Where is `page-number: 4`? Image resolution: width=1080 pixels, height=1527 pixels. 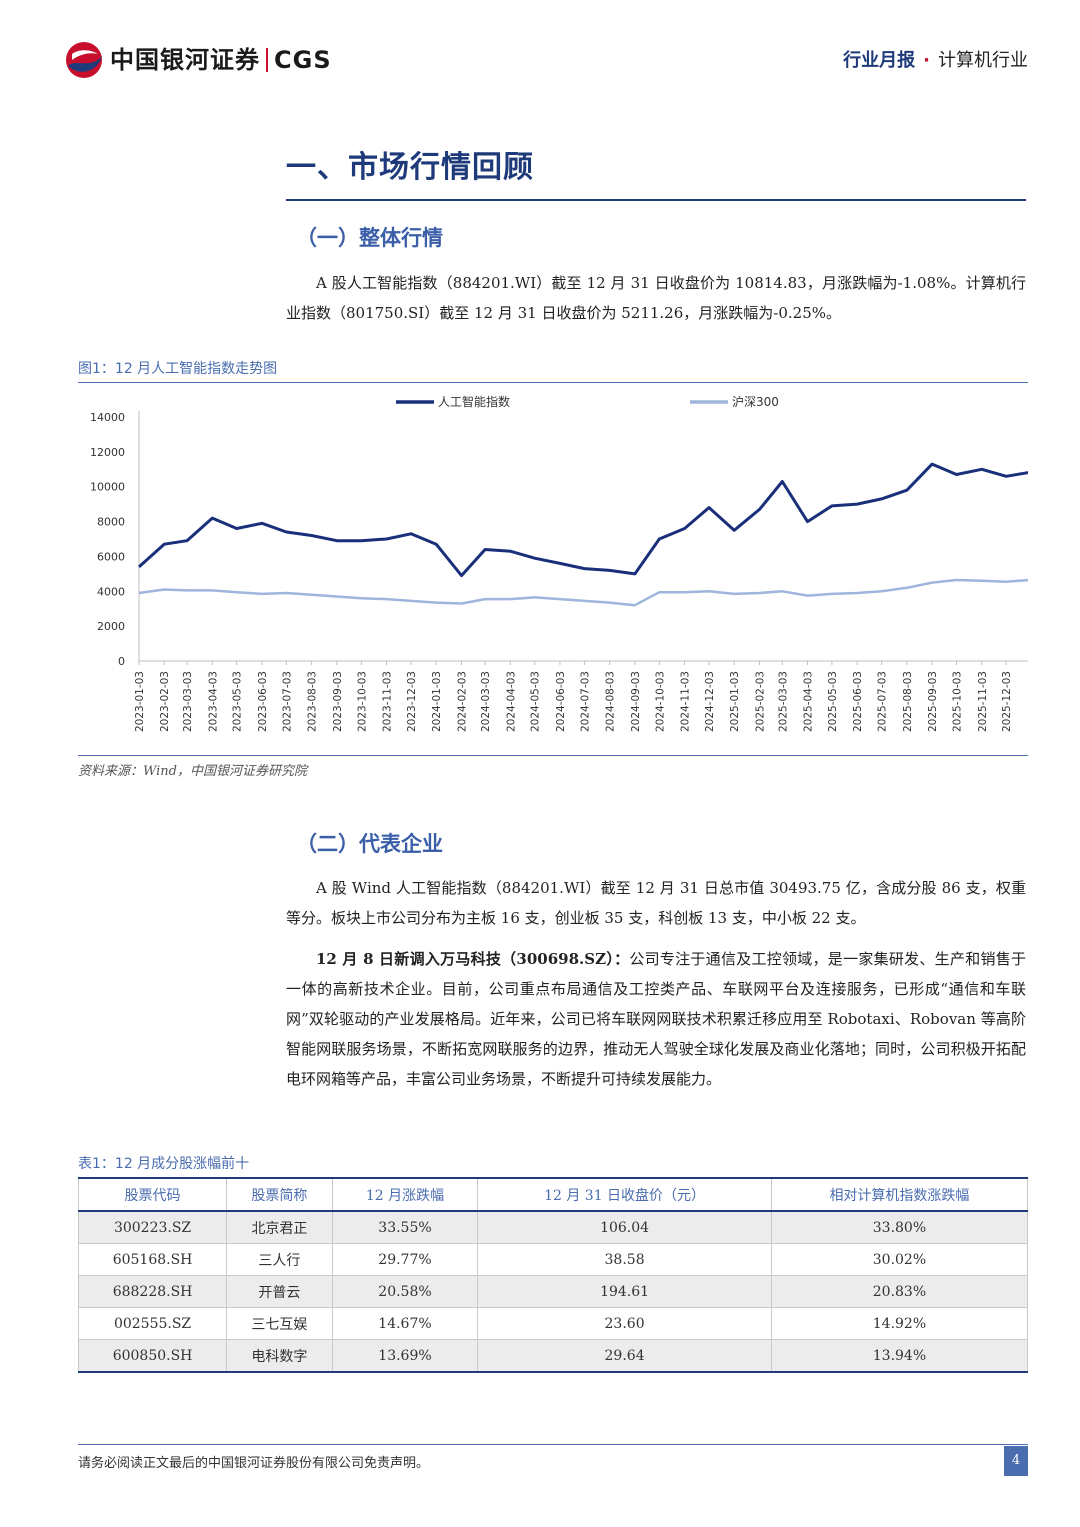
page-number: 4 is located at coordinates (1016, 1461).